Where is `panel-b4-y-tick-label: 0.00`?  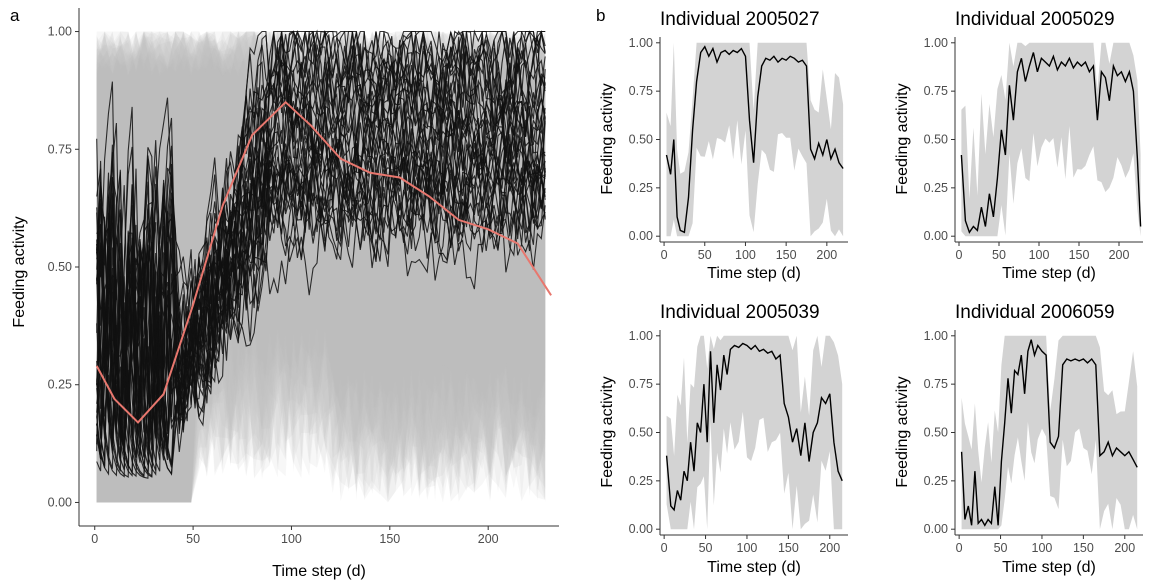 panel-b4-y-tick-label: 0.00 is located at coordinates (936, 529).